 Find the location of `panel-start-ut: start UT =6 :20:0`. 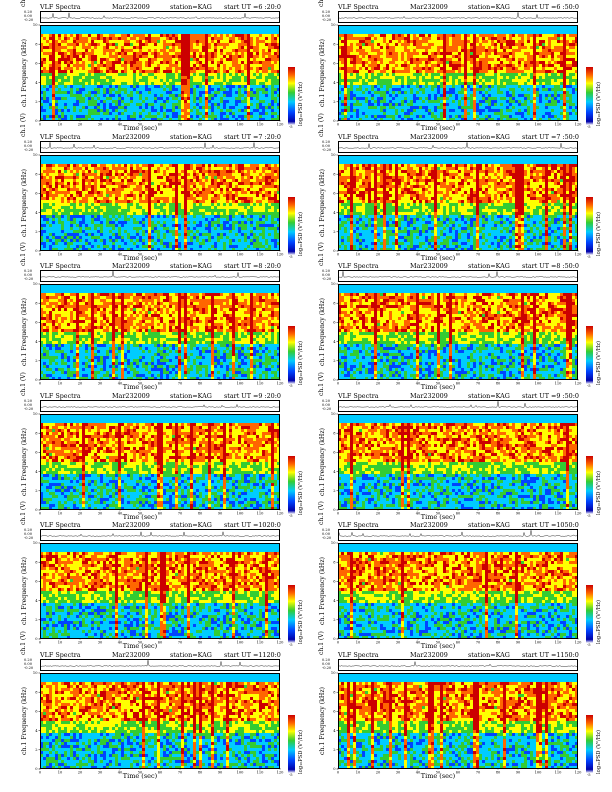

panel-start-ut: start UT =6 :20:0 is located at coordinates (252, 7).